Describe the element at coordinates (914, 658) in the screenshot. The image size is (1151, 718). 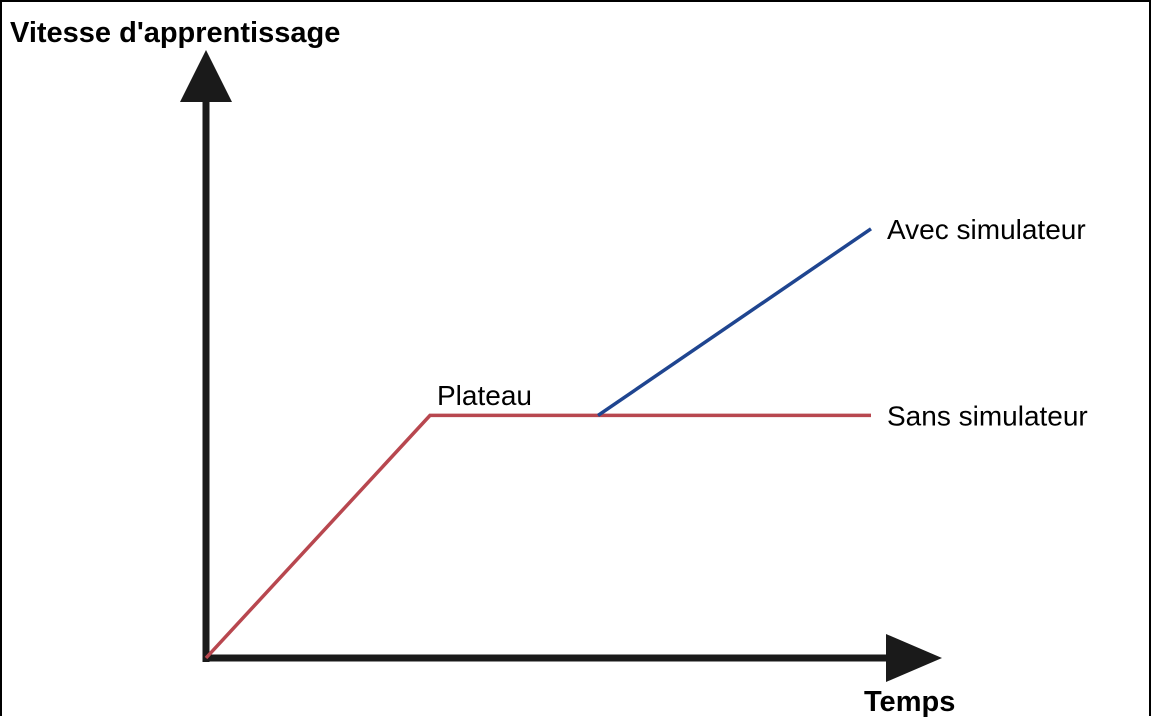
I see `x-axis-arrowhead` at that location.